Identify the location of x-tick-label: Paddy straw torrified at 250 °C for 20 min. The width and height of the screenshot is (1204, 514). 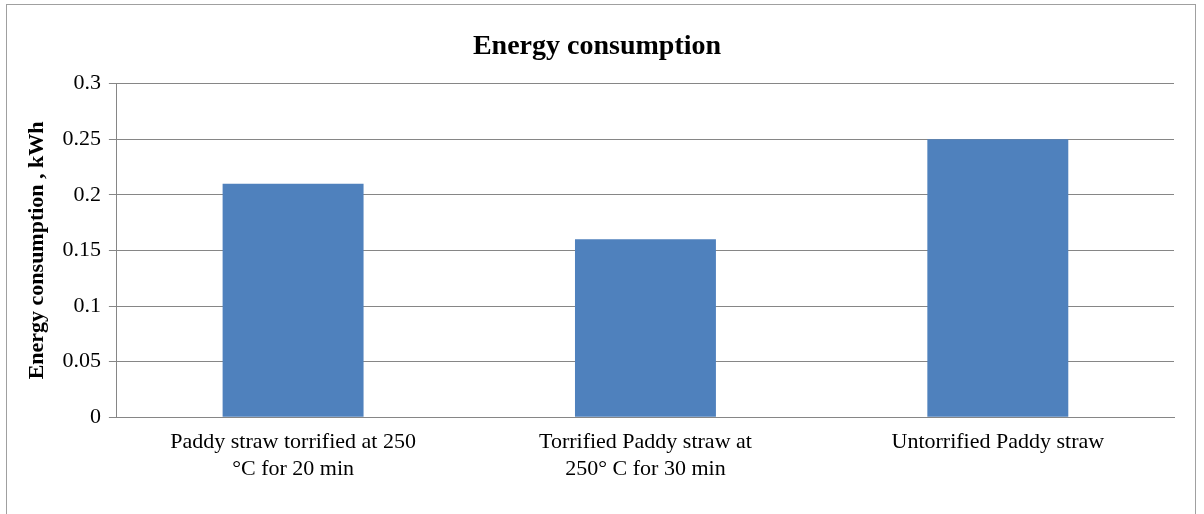
(293, 454).